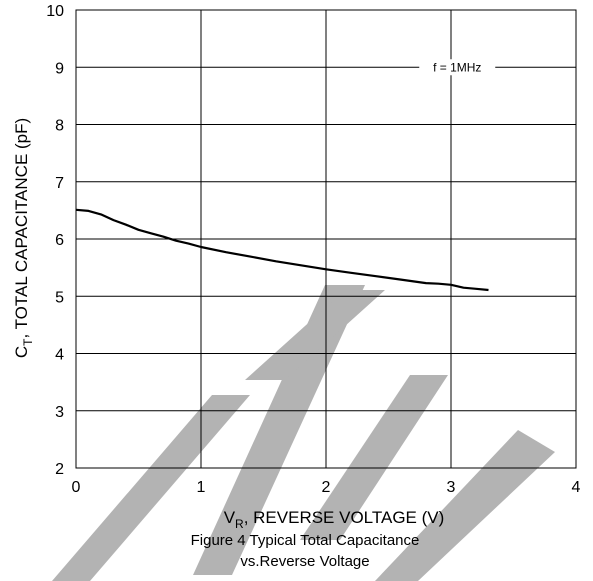  Describe the element at coordinates (59, 469) in the screenshot. I see `y-tick-label: 2` at that location.